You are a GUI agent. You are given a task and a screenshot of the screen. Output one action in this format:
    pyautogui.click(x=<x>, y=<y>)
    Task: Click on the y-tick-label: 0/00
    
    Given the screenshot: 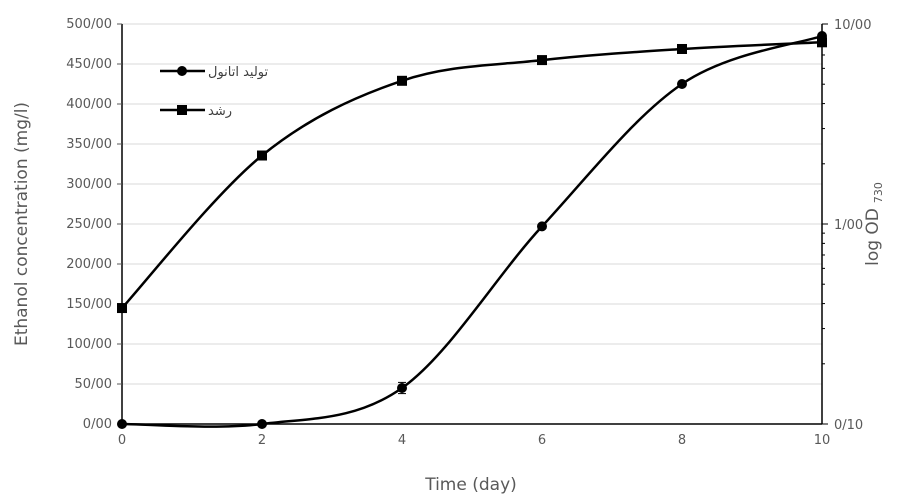 What is the action you would take?
    pyautogui.click(x=97, y=424)
    